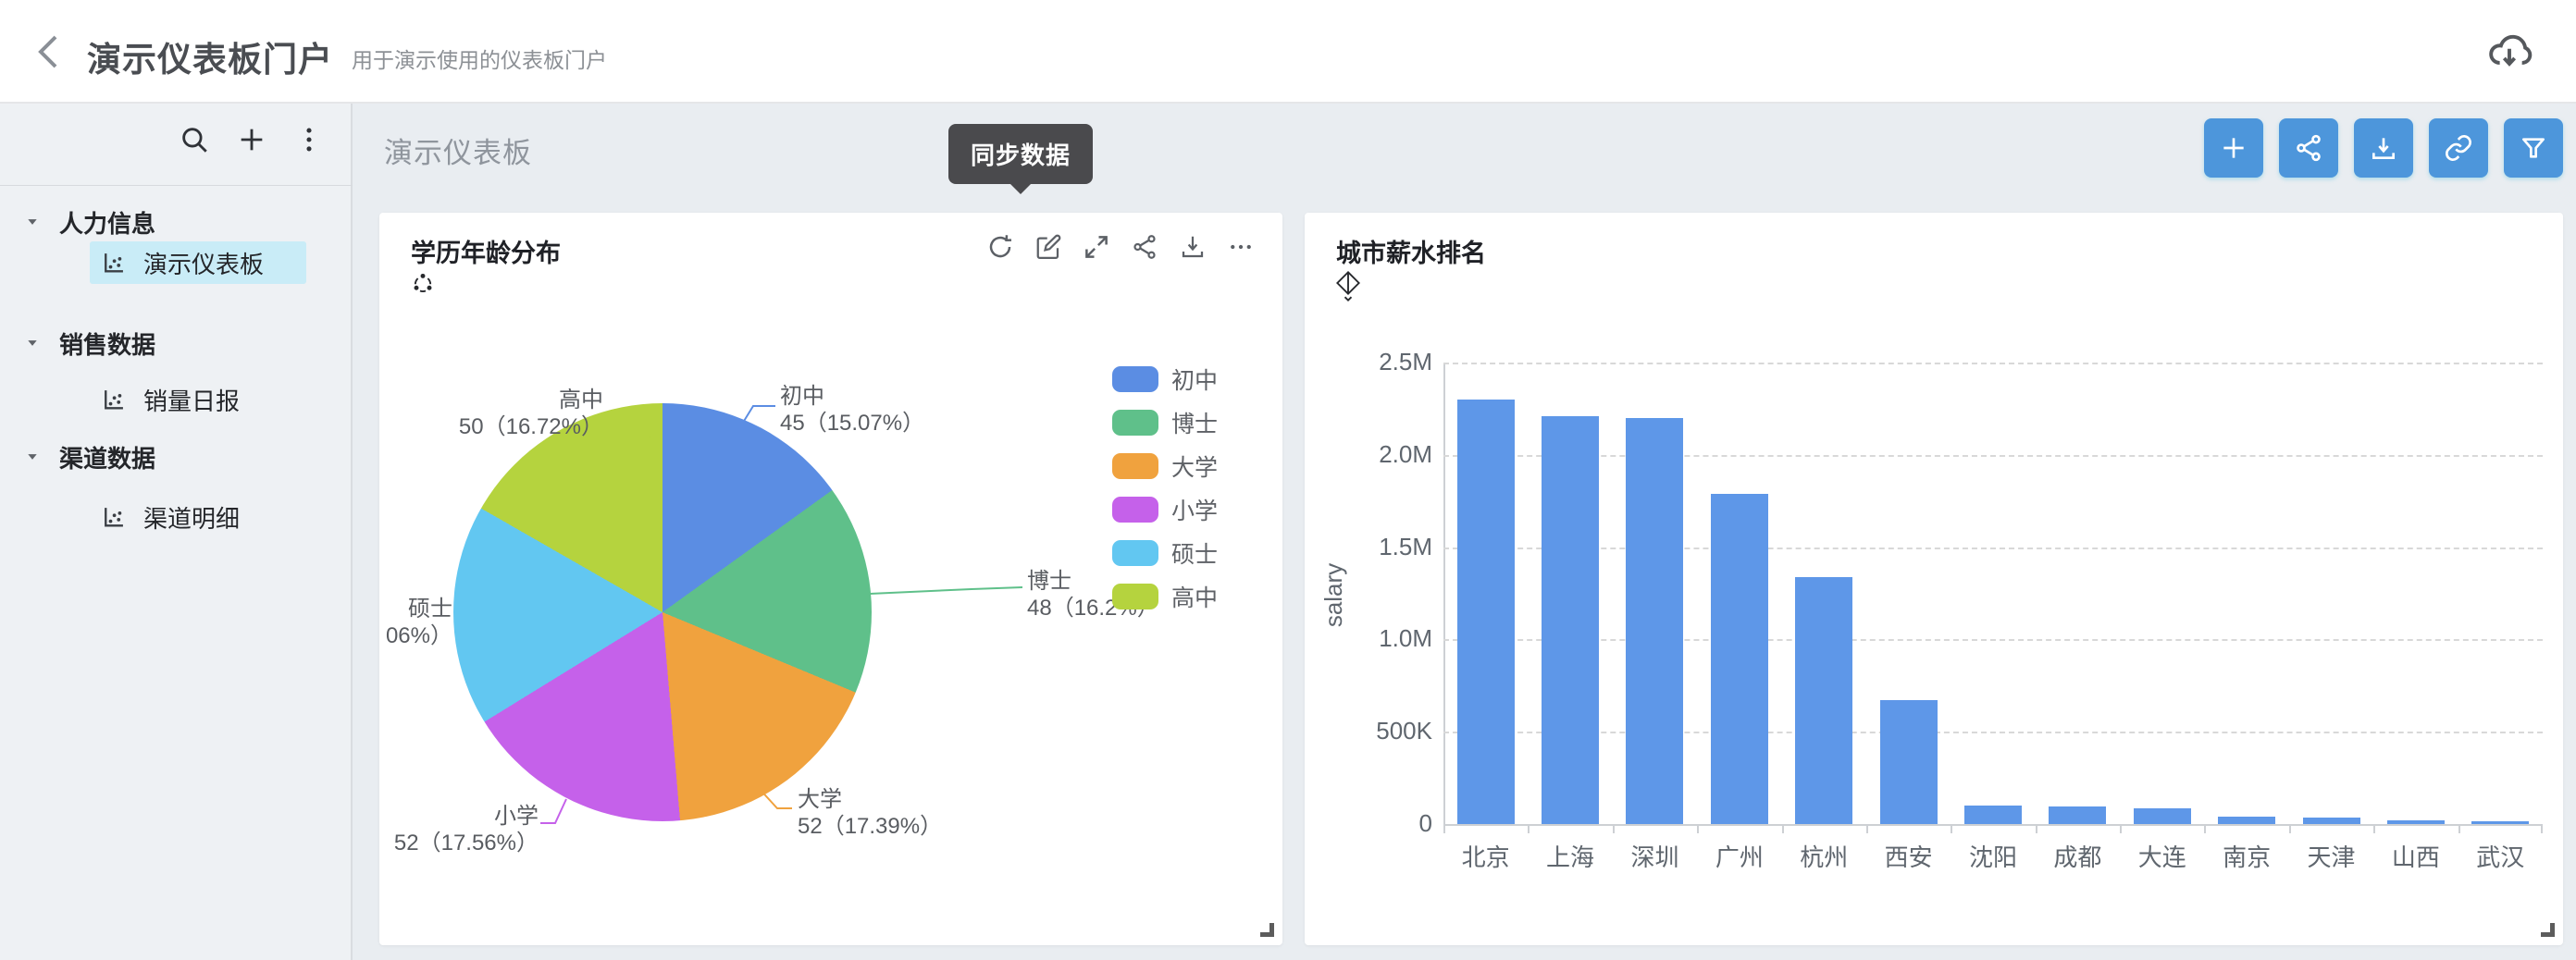 This screenshot has width=2576, height=960. I want to click on legend-item: 博士, so click(1165, 422).